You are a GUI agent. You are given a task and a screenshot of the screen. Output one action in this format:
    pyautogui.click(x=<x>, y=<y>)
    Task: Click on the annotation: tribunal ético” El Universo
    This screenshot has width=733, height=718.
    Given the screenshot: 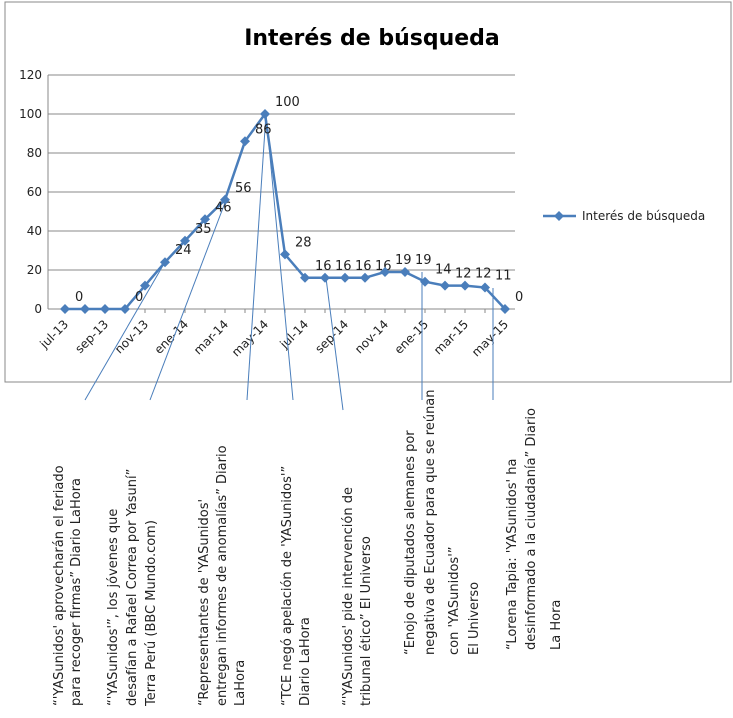 What is the action you would take?
    pyautogui.click(x=366, y=621)
    